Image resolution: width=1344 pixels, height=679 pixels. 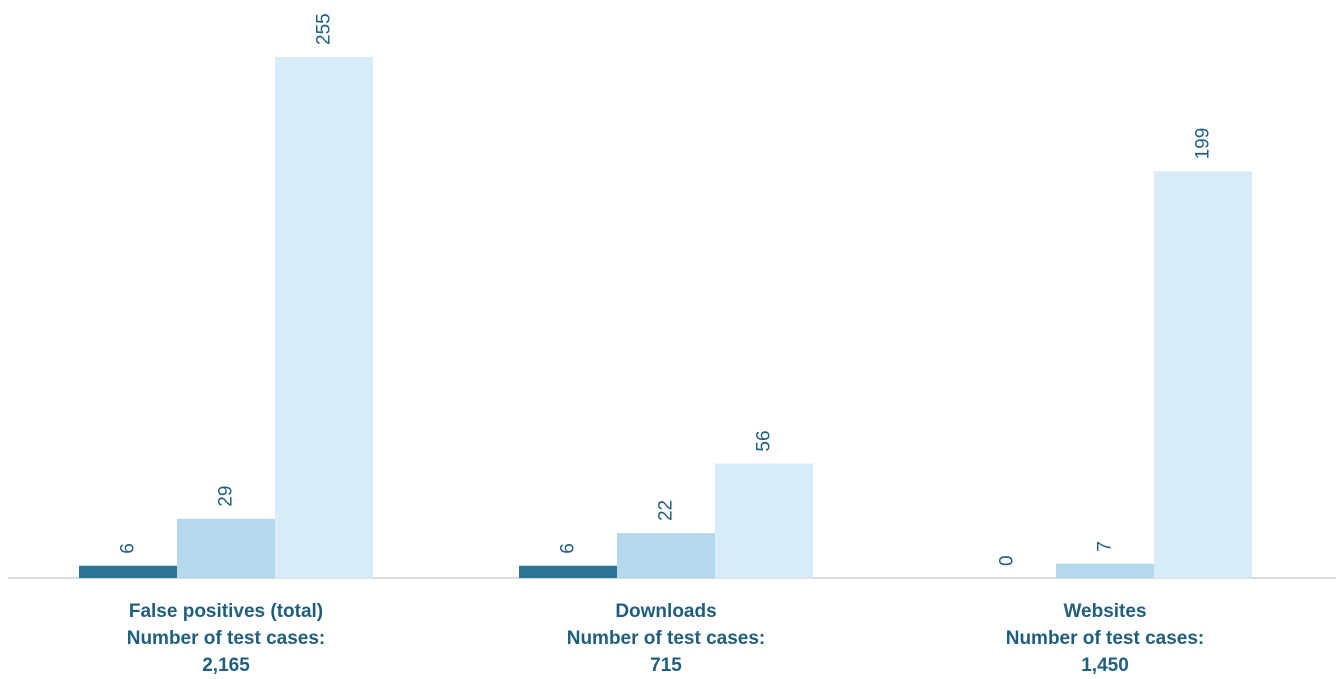 I want to click on category-label-0-line-1: Number of test cases:, so click(x=226, y=638).